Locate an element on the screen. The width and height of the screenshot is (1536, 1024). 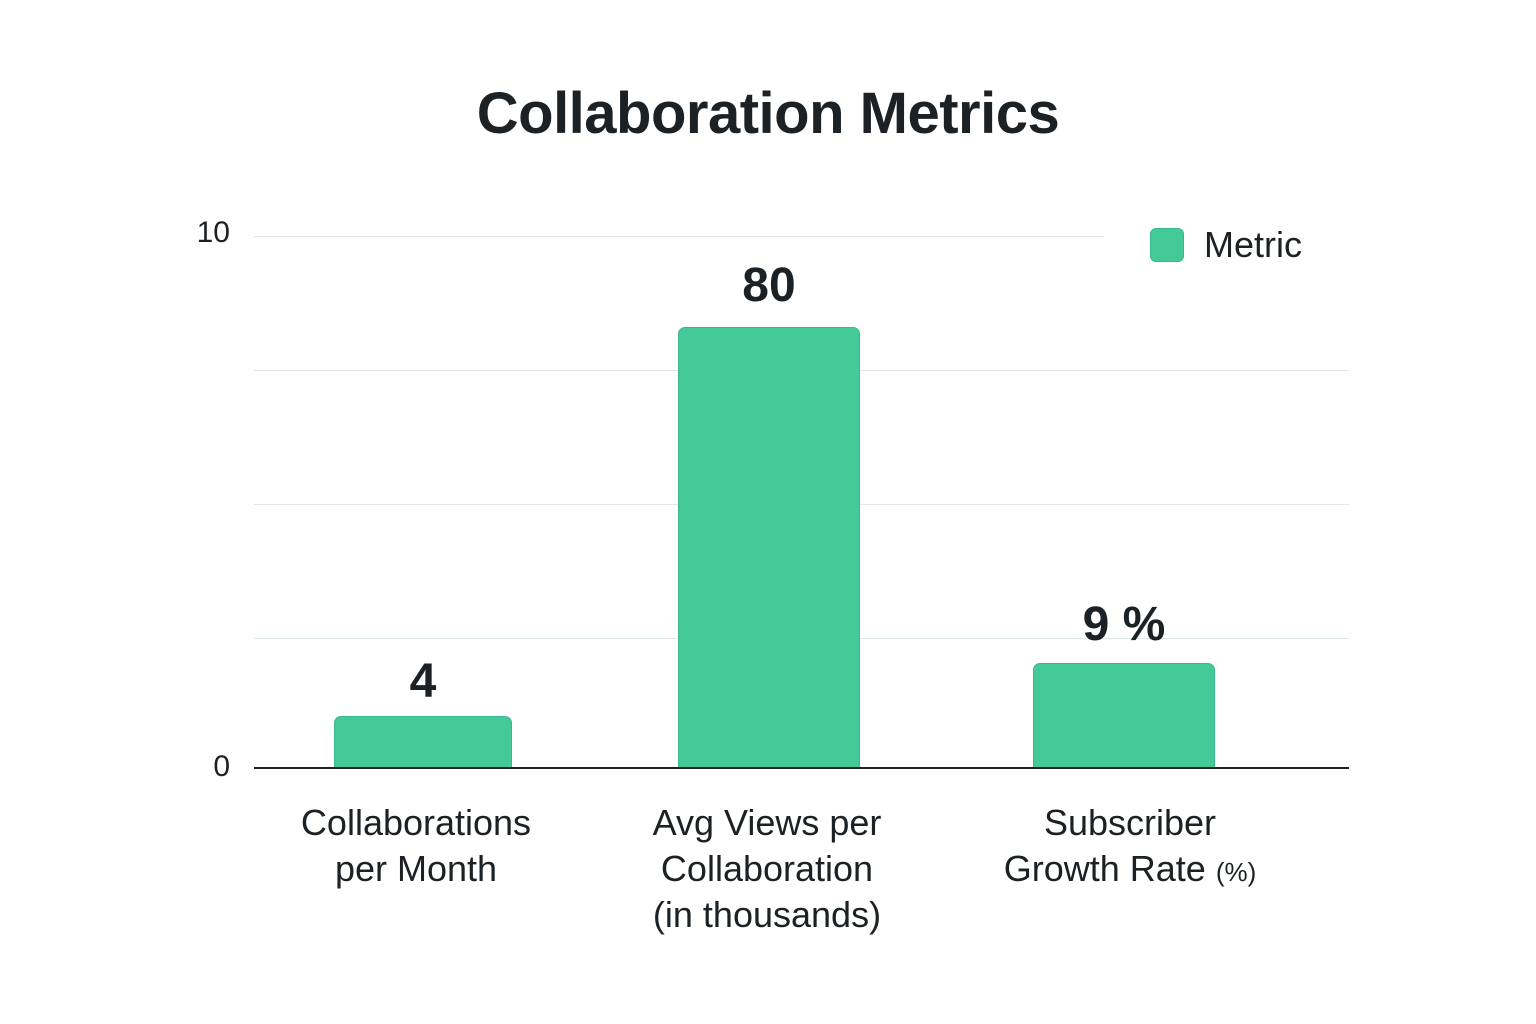
legend-swatch-icon is located at coordinates (1167, 245).